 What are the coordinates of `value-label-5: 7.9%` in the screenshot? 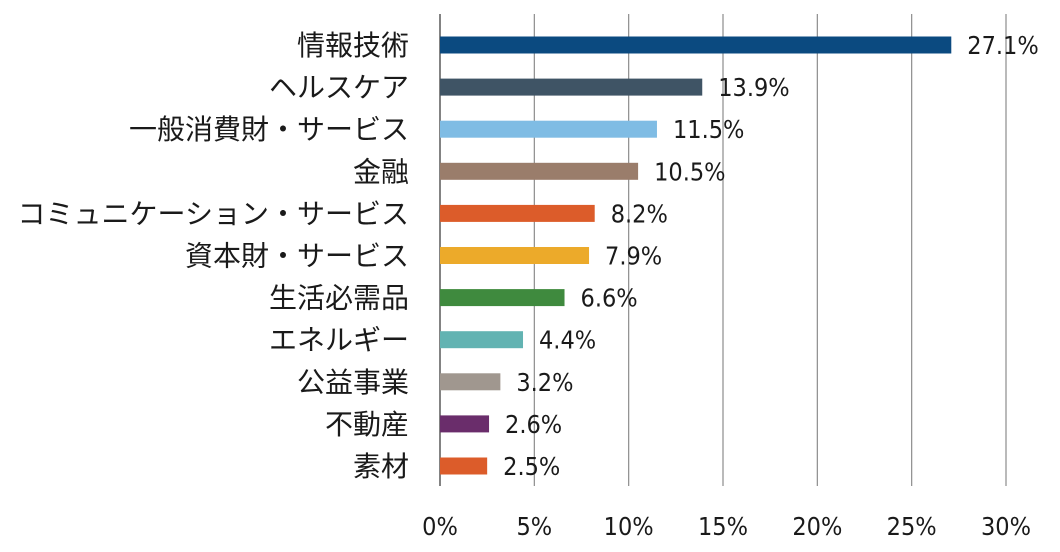 It's located at (633, 256).